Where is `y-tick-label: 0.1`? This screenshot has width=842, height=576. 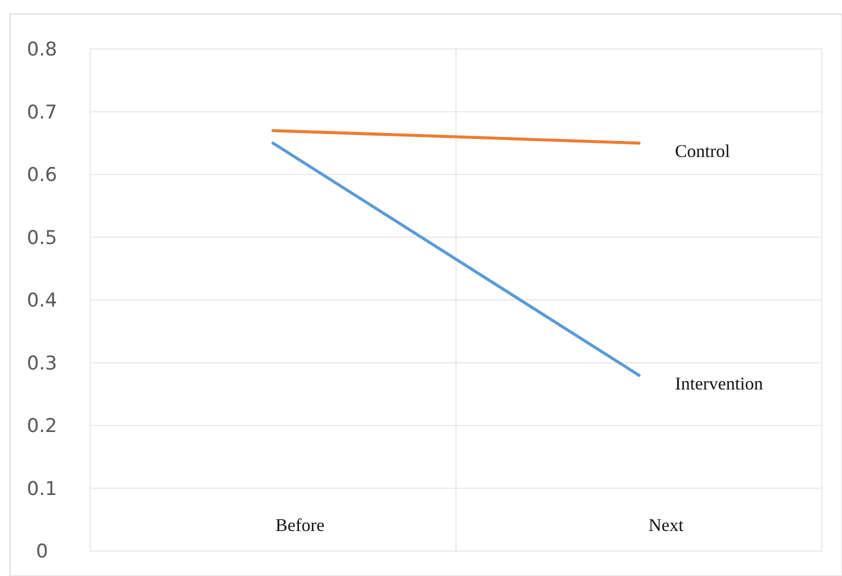
y-tick-label: 0.1 is located at coordinates (42, 489).